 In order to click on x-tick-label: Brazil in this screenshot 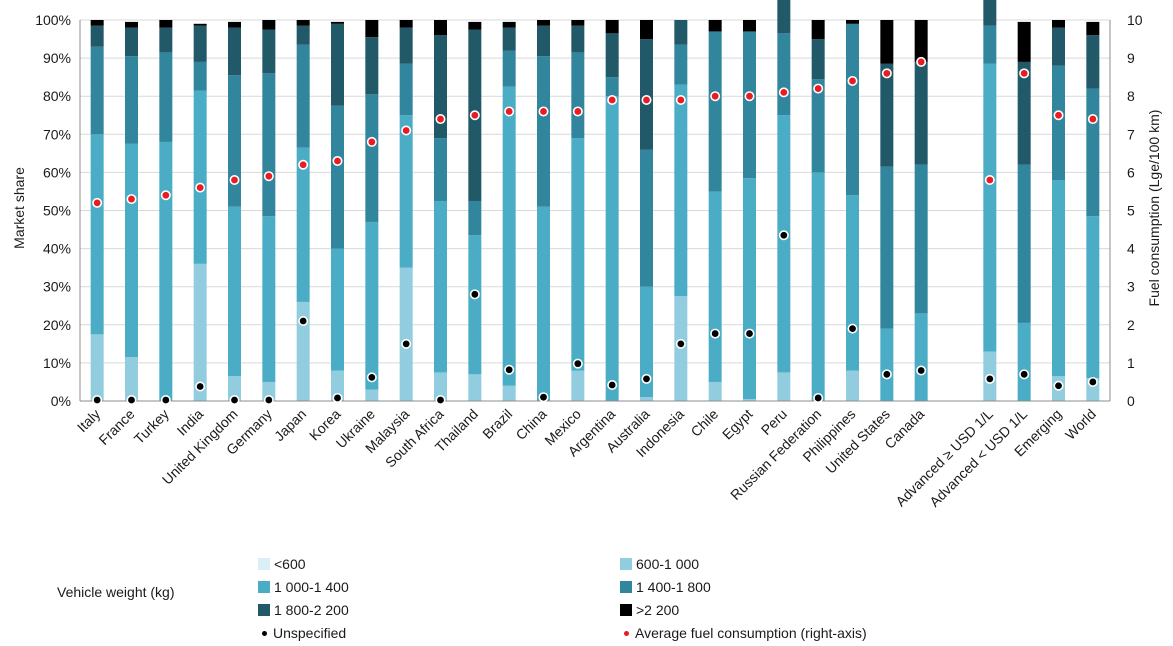, I will do `click(497, 424)`.